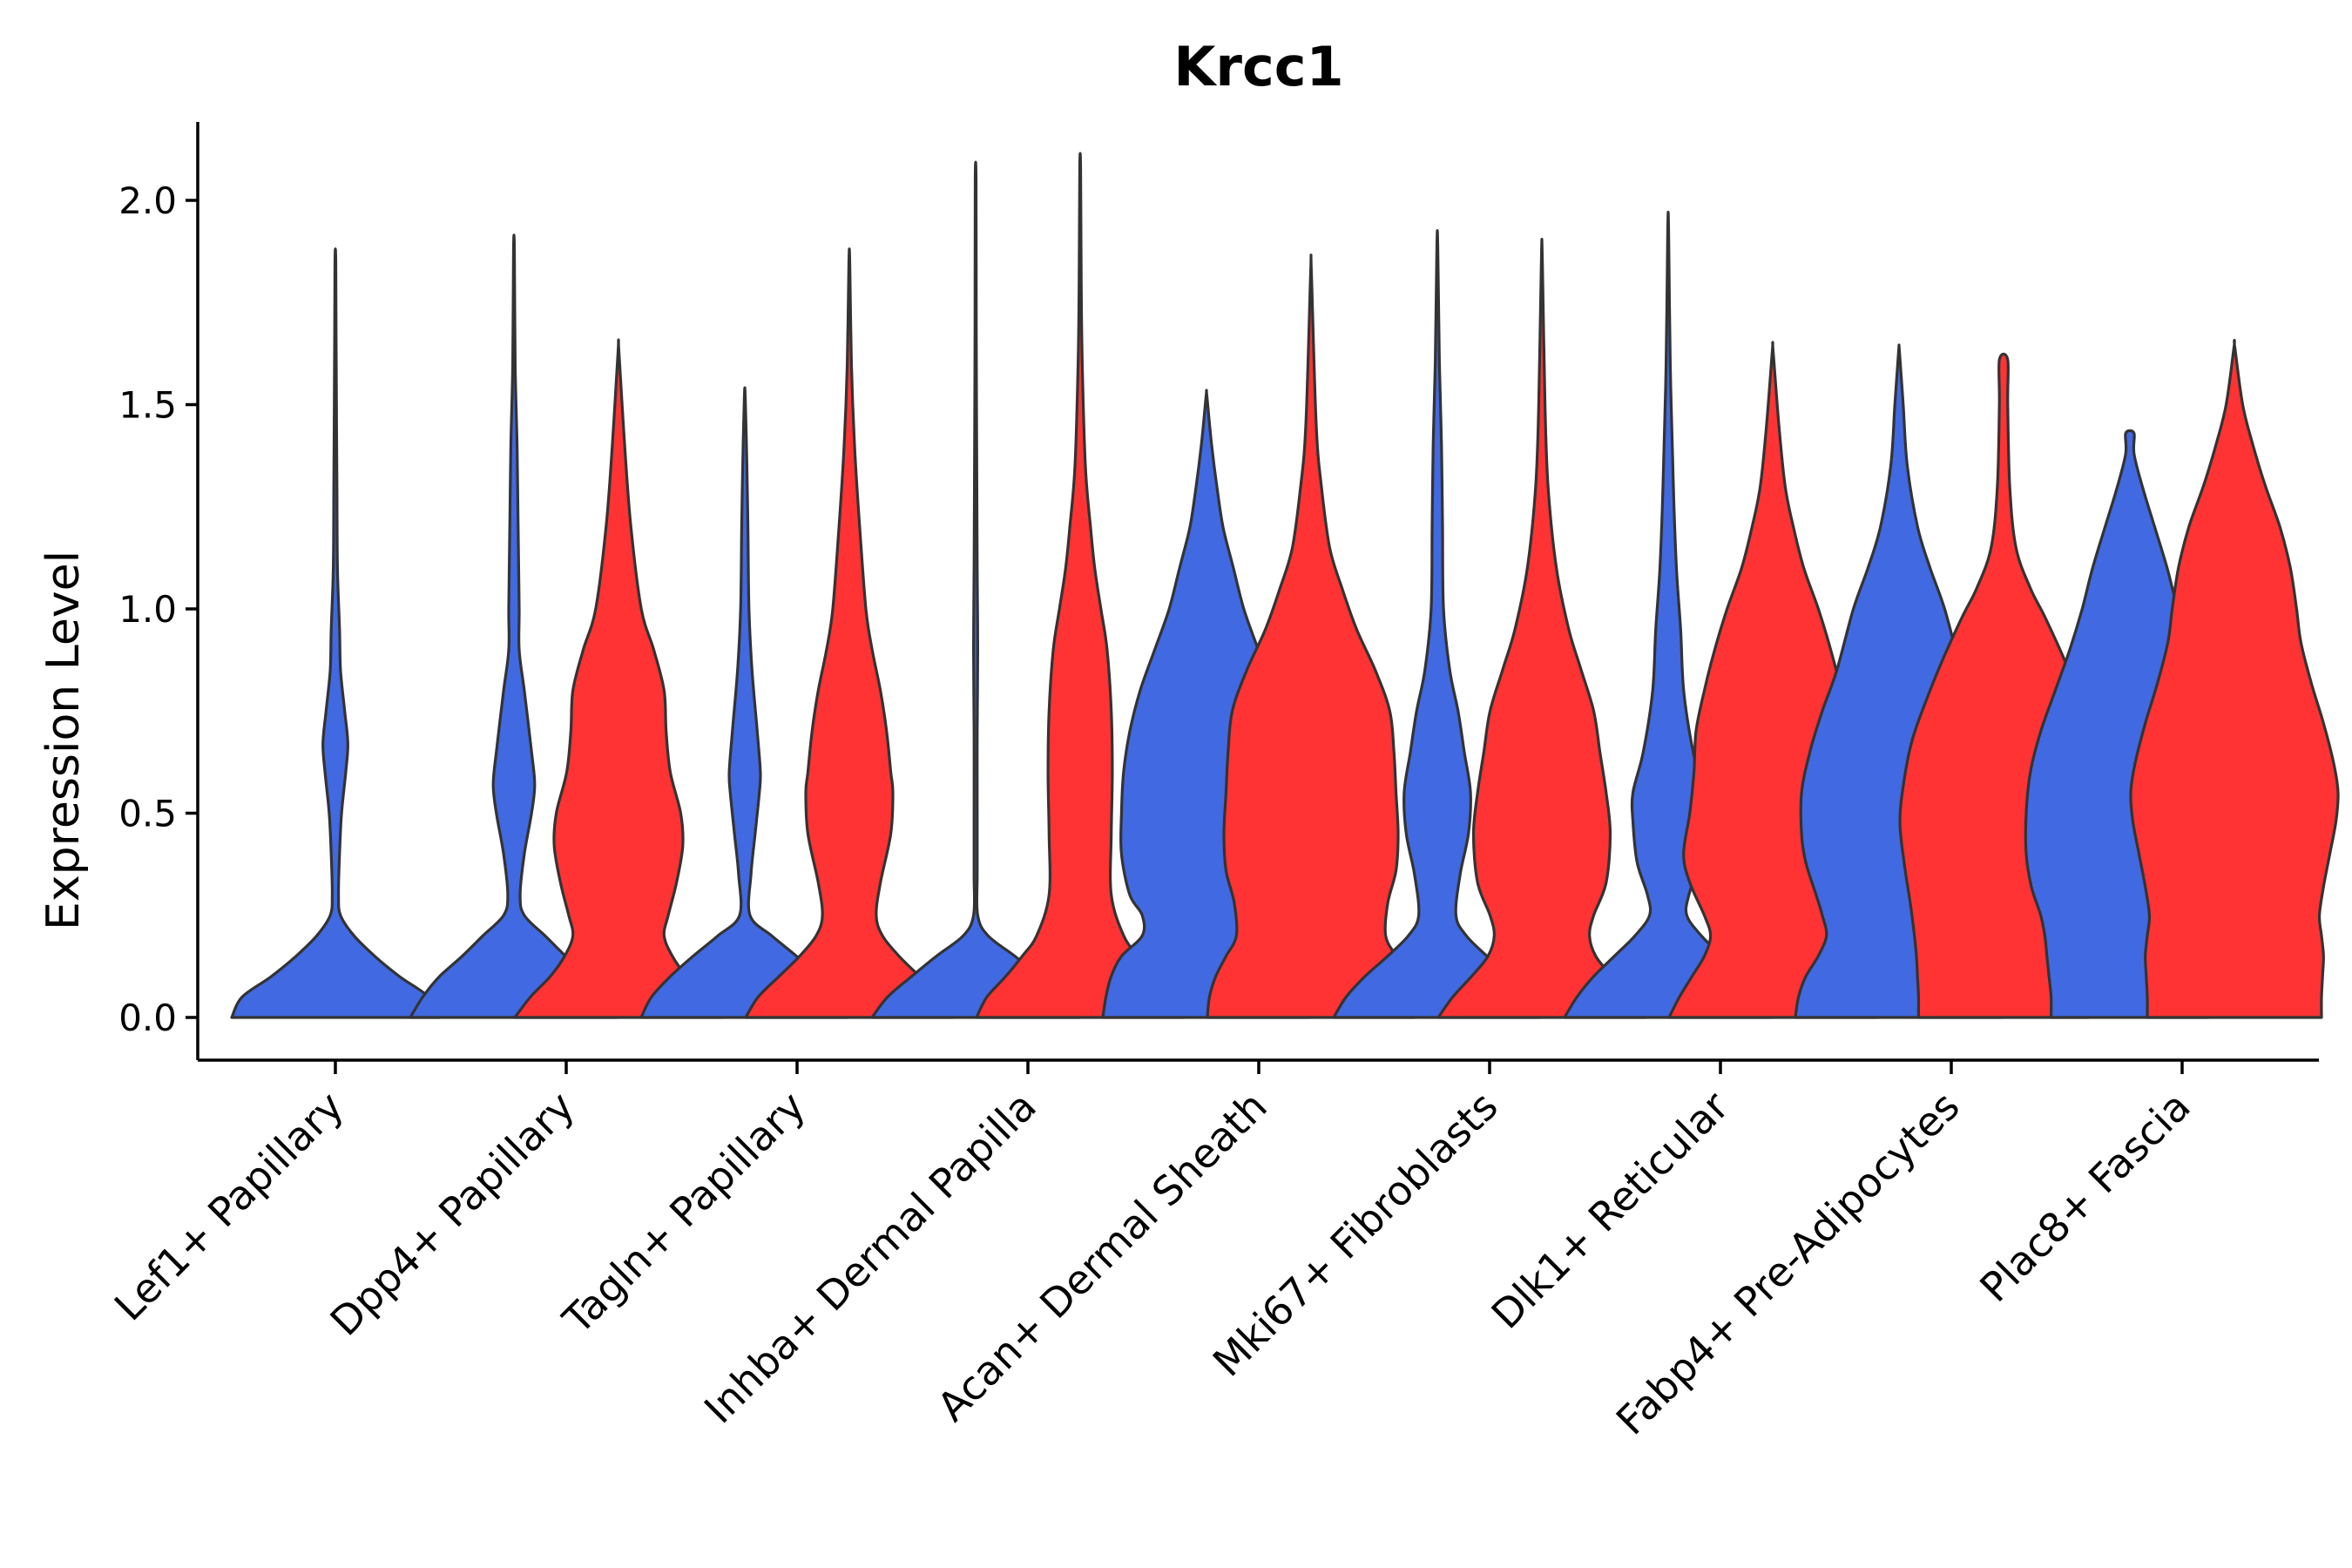 This screenshot has height=1568, width=2352. Describe the element at coordinates (452, 1214) in the screenshot. I see `category-label: Dpp4+ Papillary` at that location.